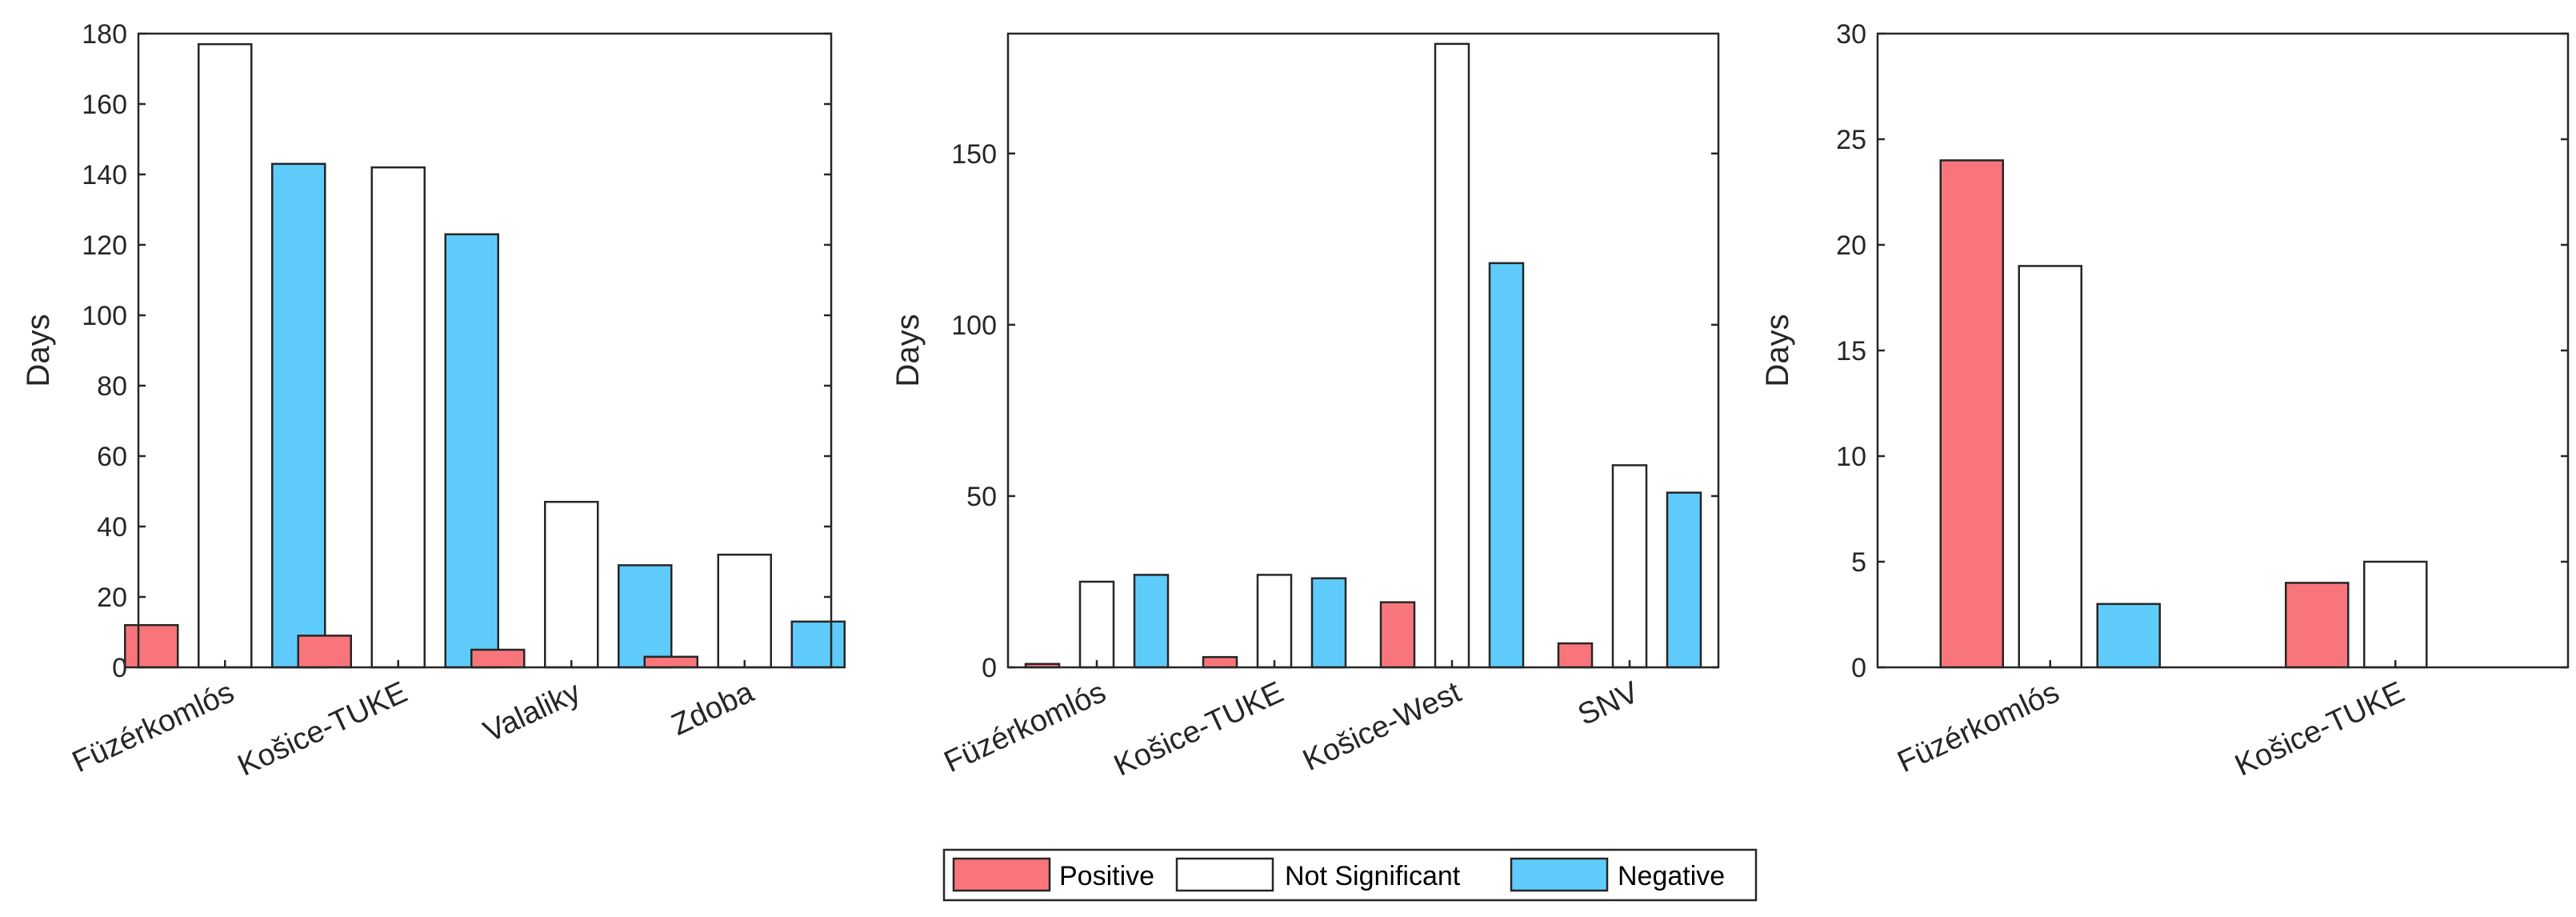  I want to click on y-tick-label: 60, so click(112, 457).